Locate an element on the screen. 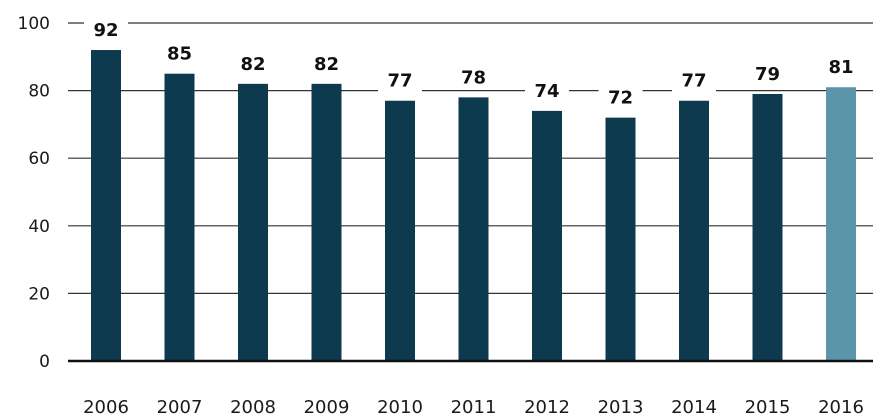 Image resolution: width=877 pixels, height=420 pixels. x-tick-label: 2012 is located at coordinates (547, 407).